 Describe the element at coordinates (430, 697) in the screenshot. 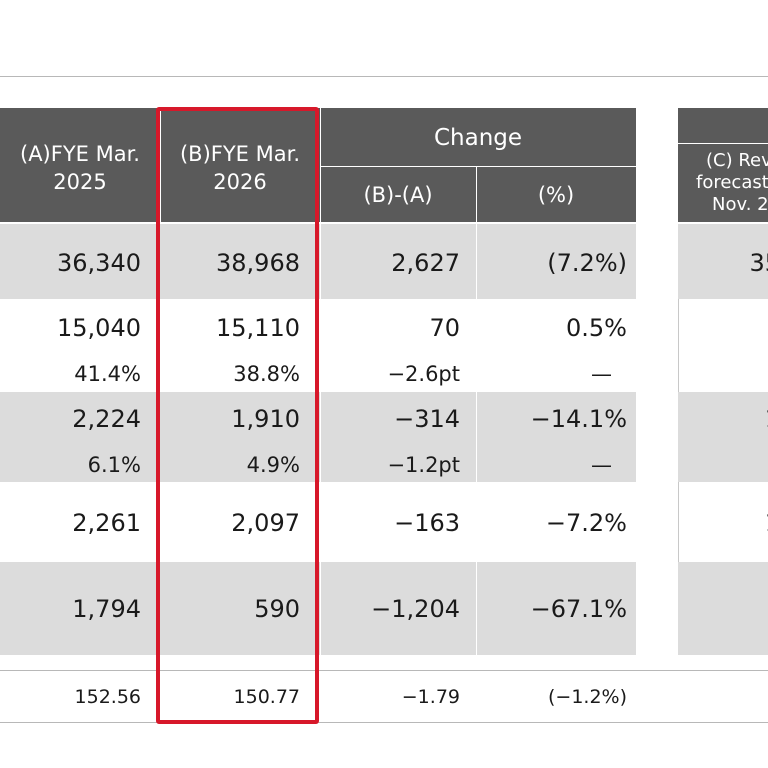

I see `footer-diff: −1.79` at that location.